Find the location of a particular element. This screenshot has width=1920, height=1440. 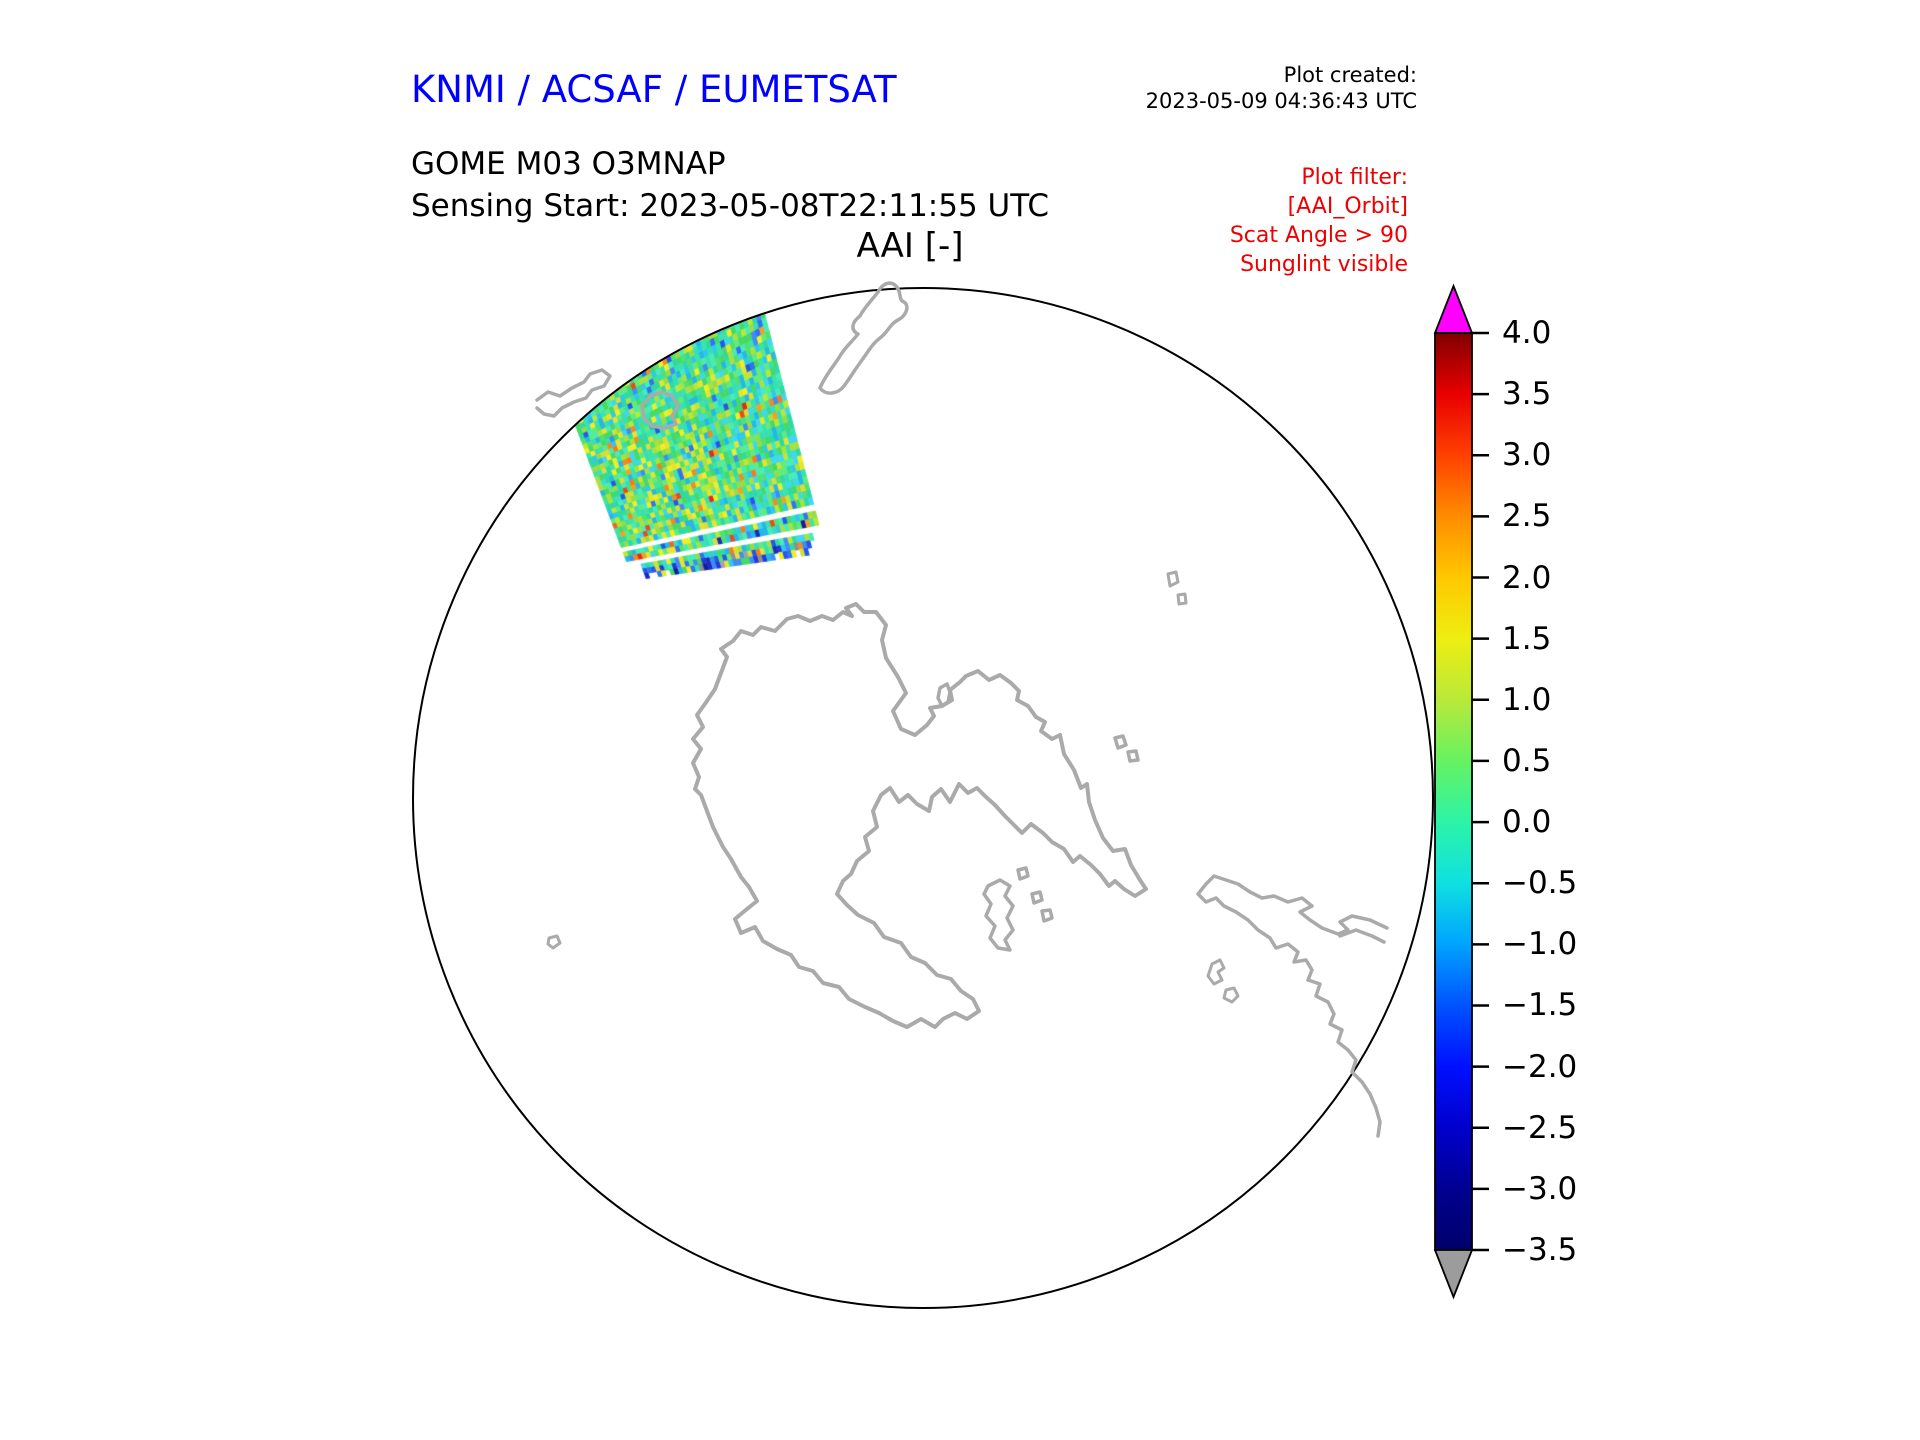

product-title: GOME M03 O3MNAP is located at coordinates (568, 164).